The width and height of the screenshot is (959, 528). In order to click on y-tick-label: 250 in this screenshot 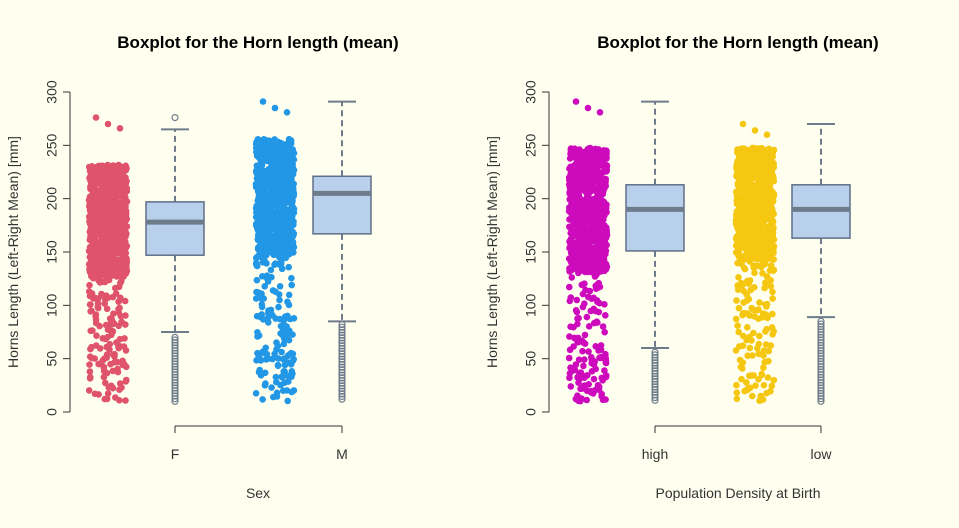, I will do `click(52, 145)`.